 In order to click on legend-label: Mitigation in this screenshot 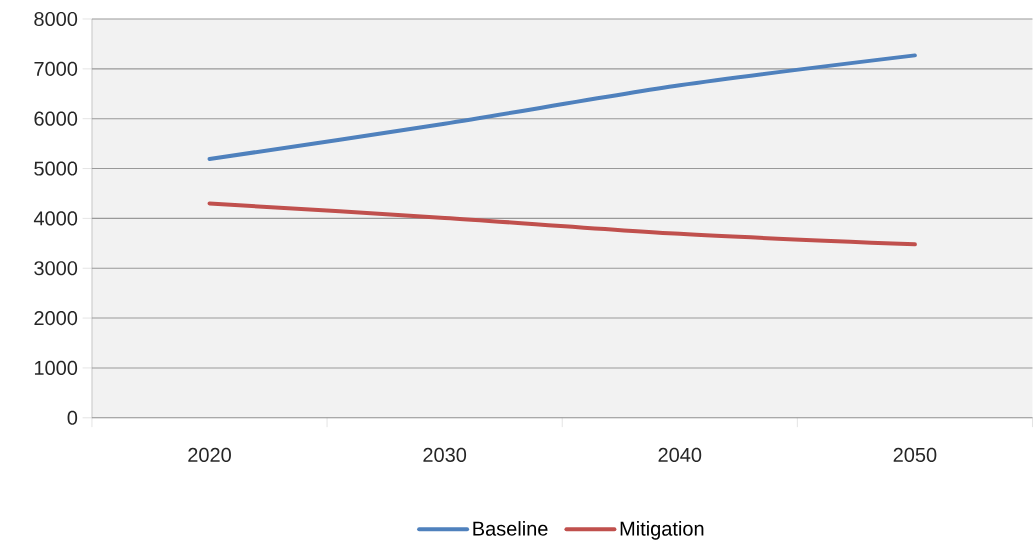, I will do `click(662, 530)`.